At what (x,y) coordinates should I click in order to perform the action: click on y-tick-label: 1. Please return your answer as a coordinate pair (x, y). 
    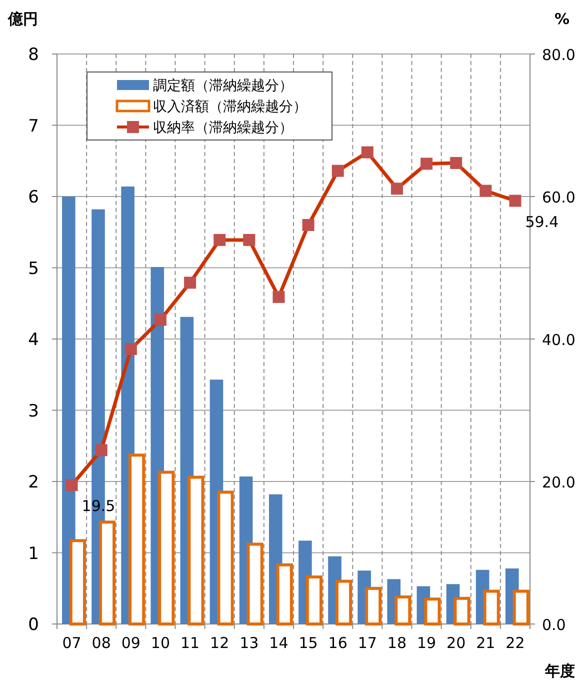
    Looking at the image, I should click on (33, 554).